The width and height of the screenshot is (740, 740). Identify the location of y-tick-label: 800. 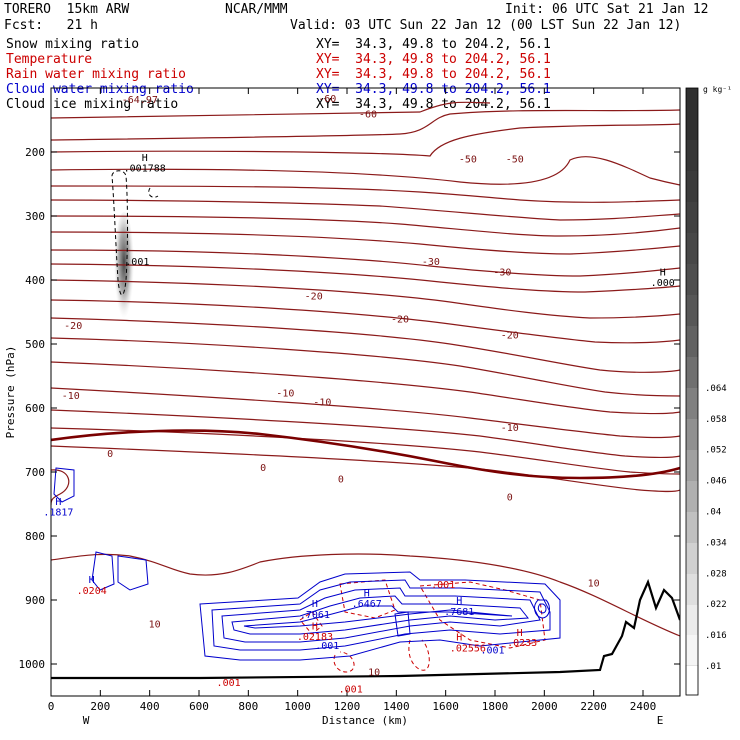
(35, 536).